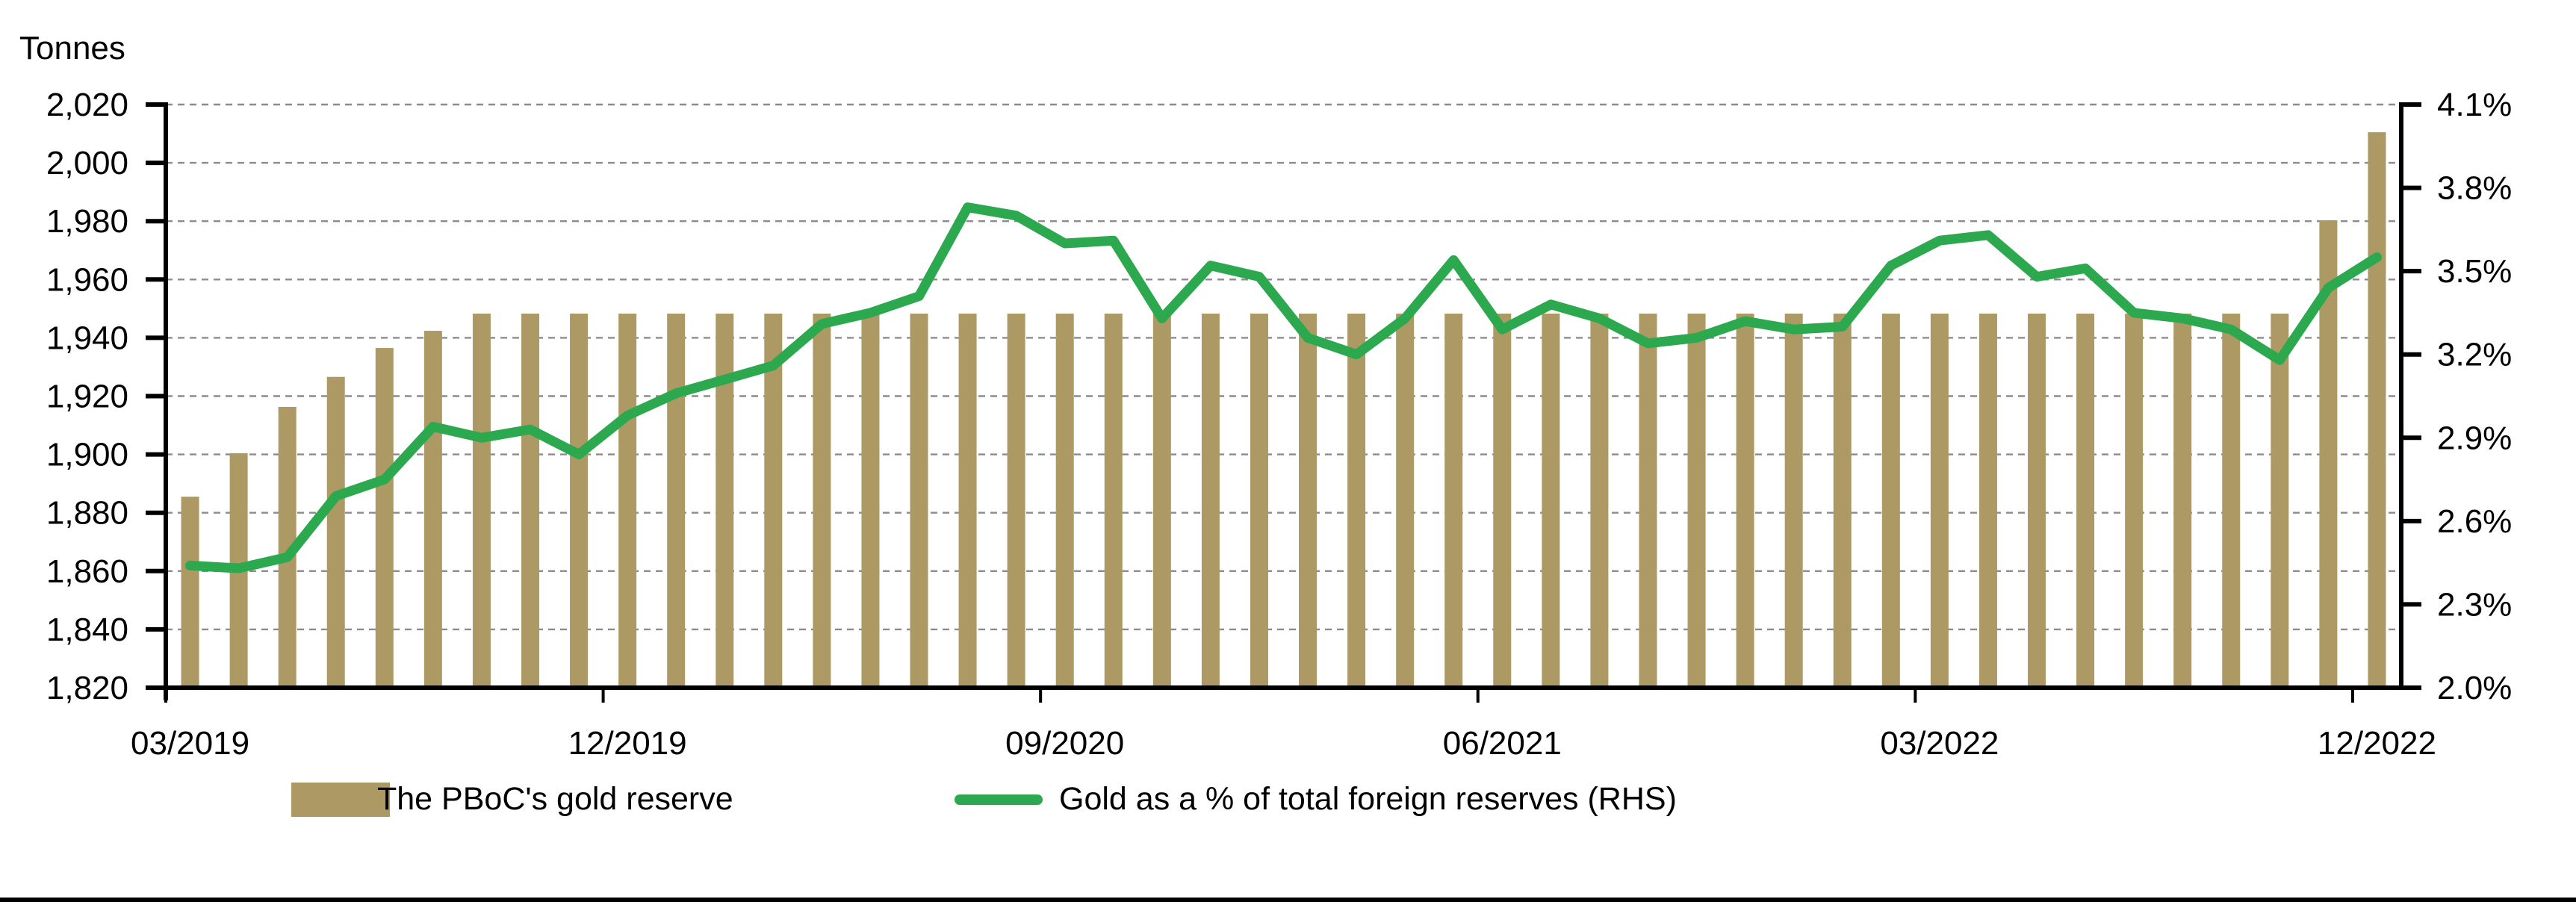  I want to click on gold-reserve-bar-06/2021, so click(1502, 501).